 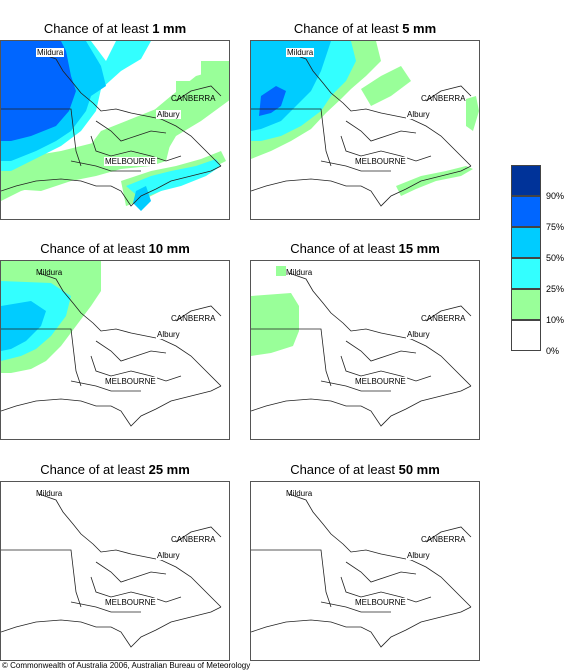 I want to click on panel-title-1mm: Chance of at least 1 mm, so click(x=115, y=28).